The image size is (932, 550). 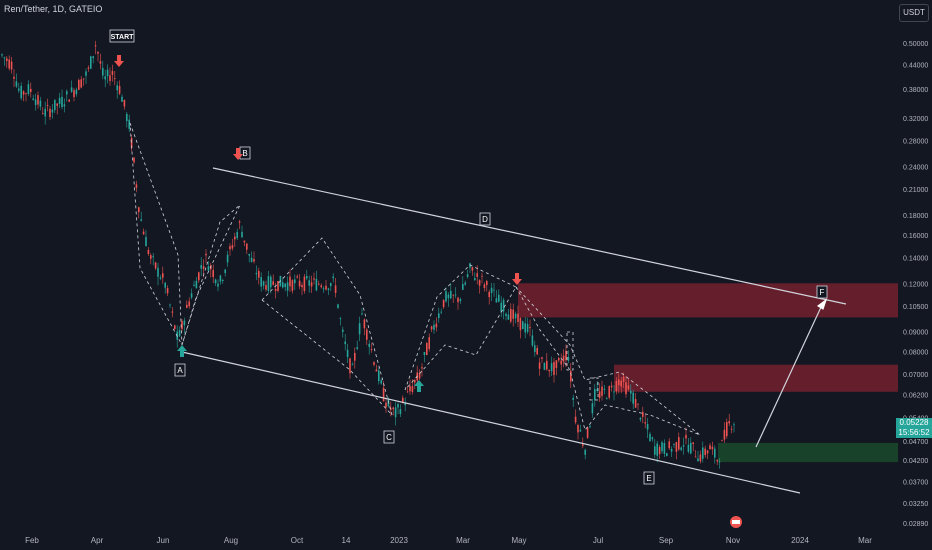 I want to click on y-tick-label: 0.02890, so click(x=915, y=524).